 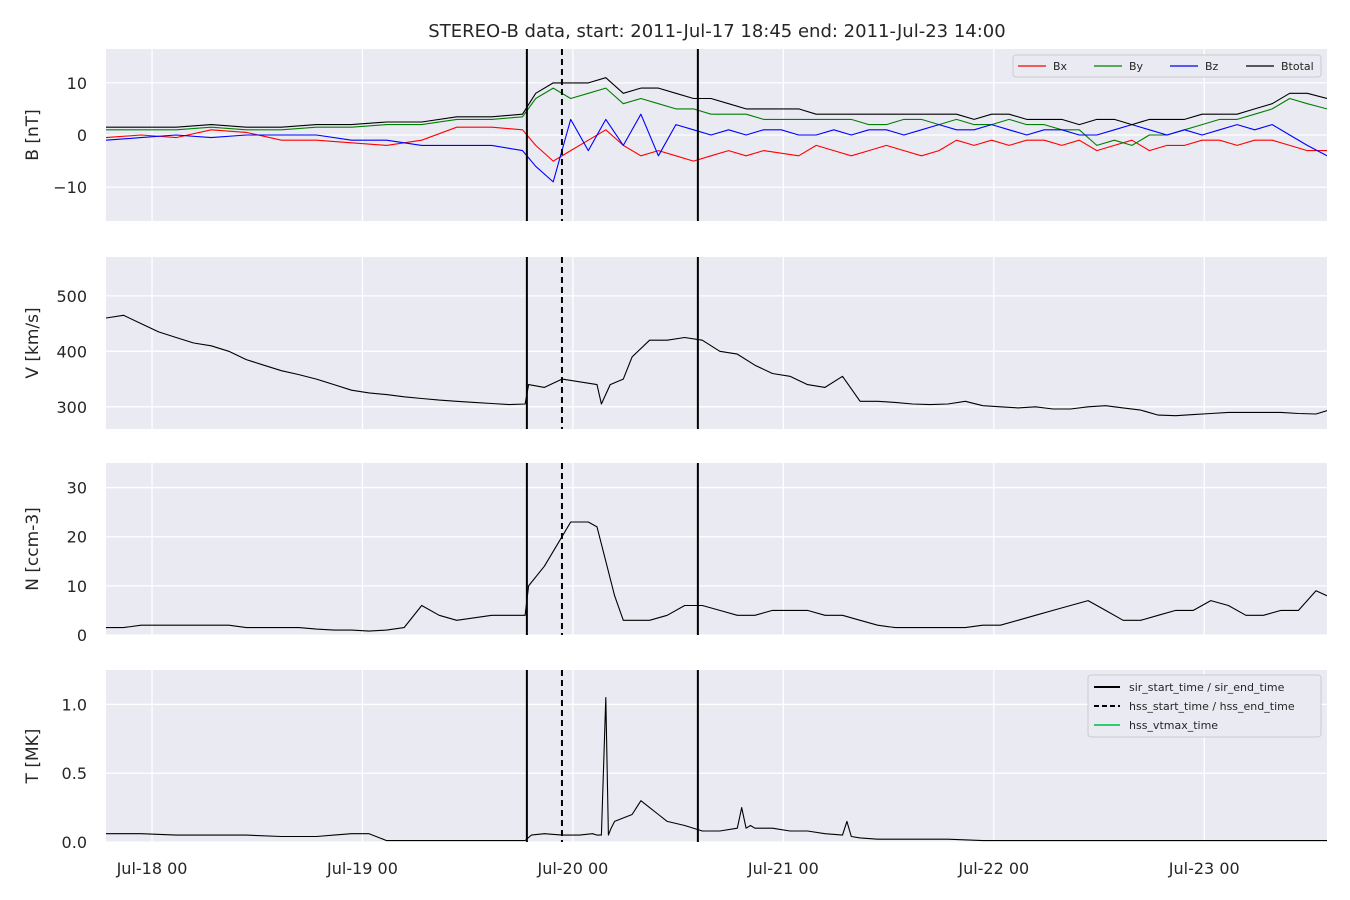 What do you see at coordinates (1297, 66) in the screenshot?
I see `legend-b-label-btotal: Btotal` at bounding box center [1297, 66].